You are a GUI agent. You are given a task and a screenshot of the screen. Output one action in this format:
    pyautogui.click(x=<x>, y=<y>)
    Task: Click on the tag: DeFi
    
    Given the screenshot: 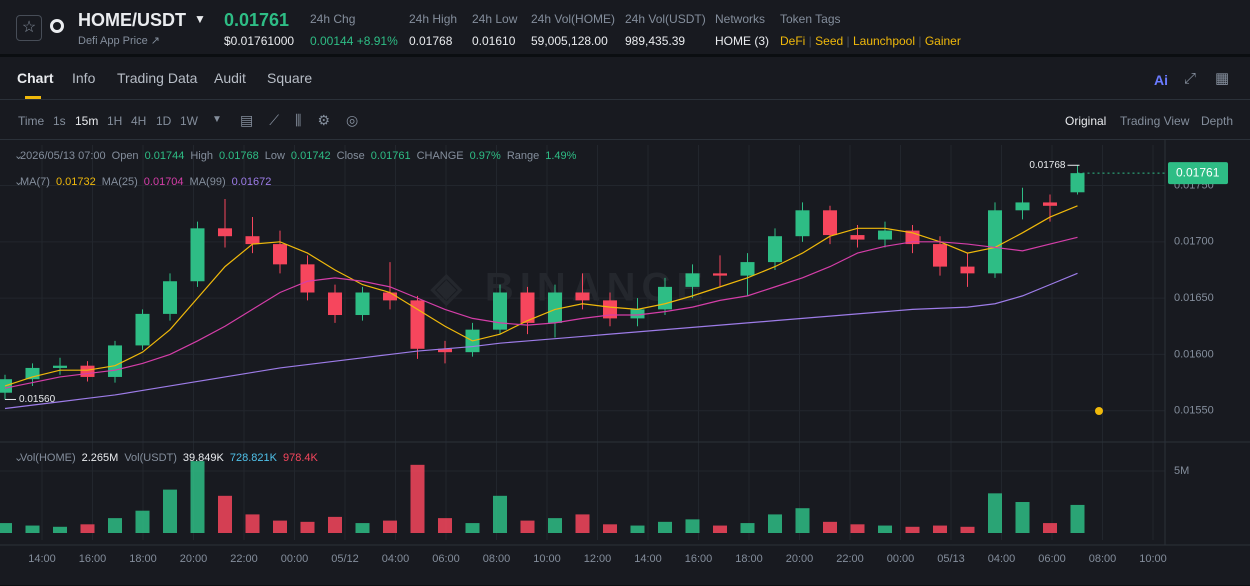 What is the action you would take?
    pyautogui.click(x=793, y=41)
    